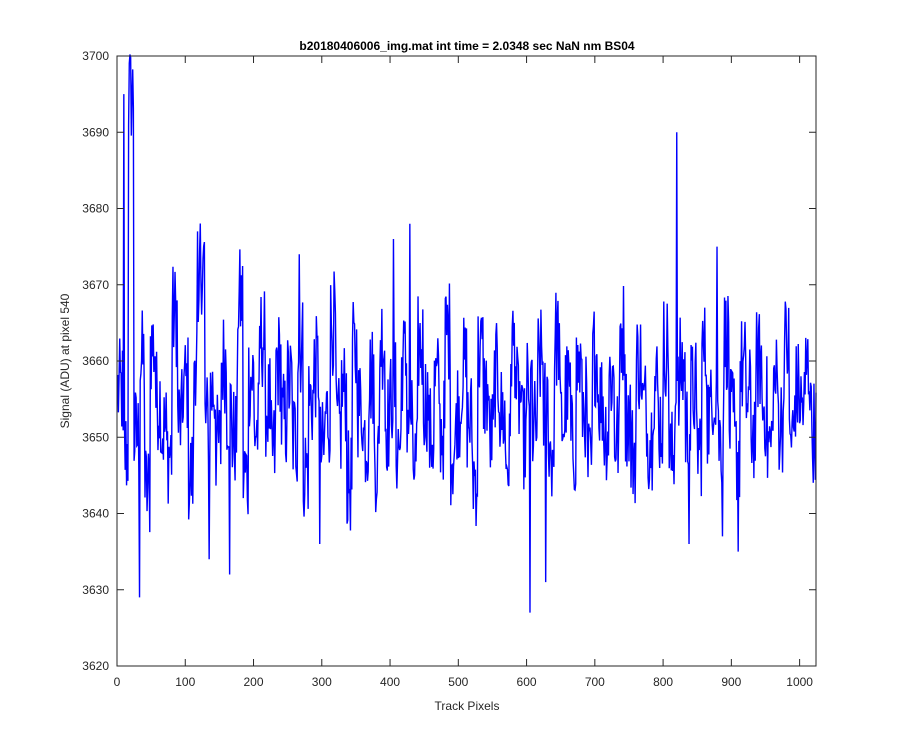  Describe the element at coordinates (95, 361) in the screenshot. I see `y-tick-label: 3660` at that location.